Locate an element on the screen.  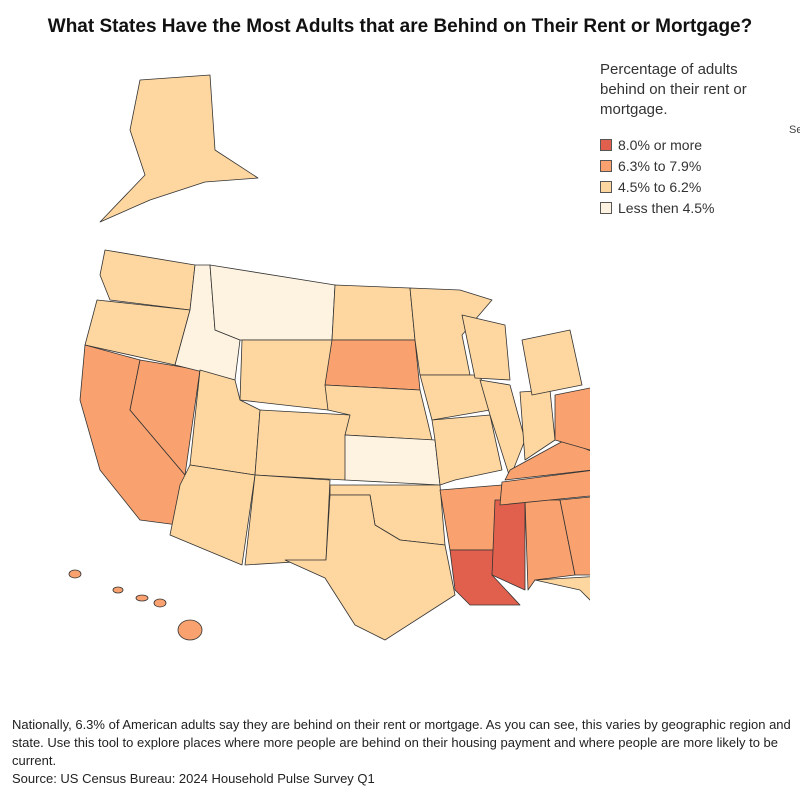
legend-item: 8.0% or more is located at coordinates (657, 144).